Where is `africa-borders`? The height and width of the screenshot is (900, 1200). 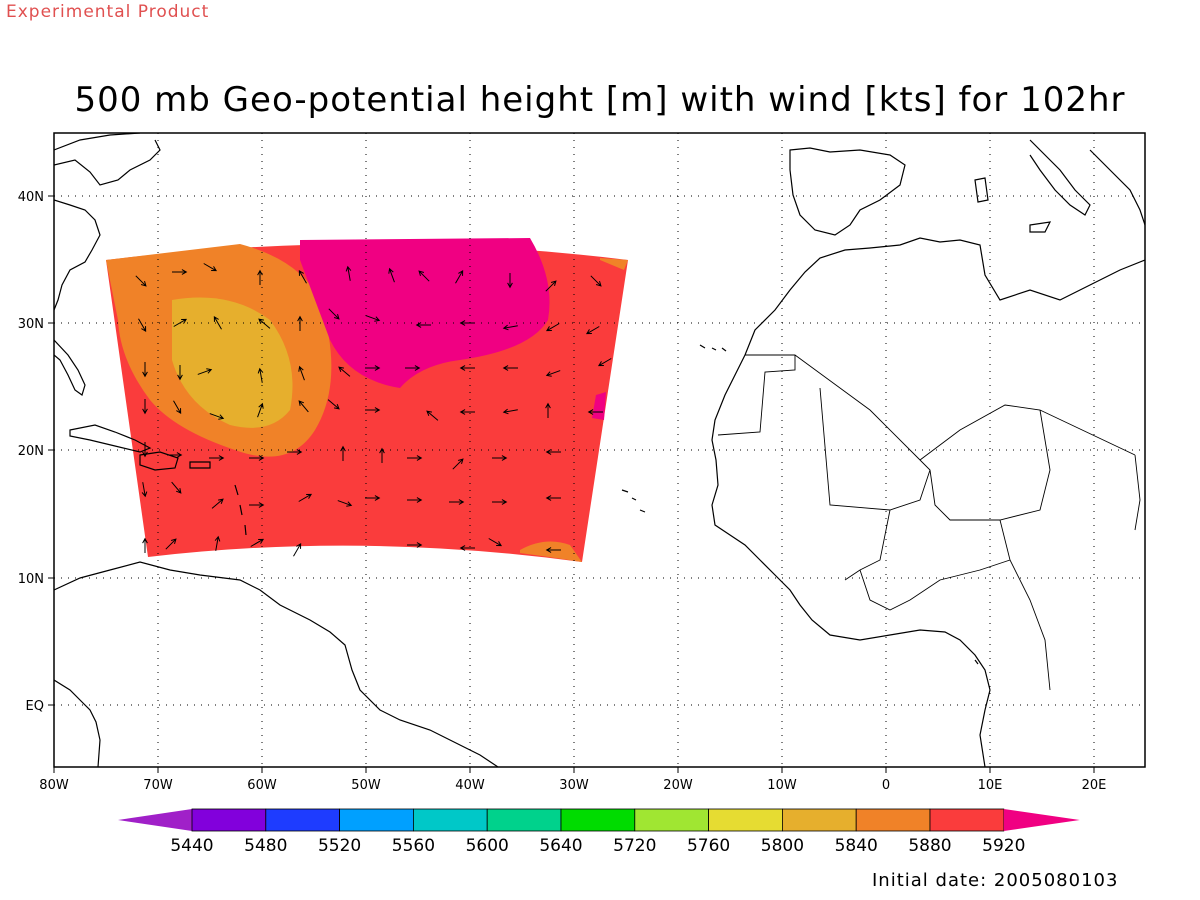 africa-borders is located at coordinates (929, 522).